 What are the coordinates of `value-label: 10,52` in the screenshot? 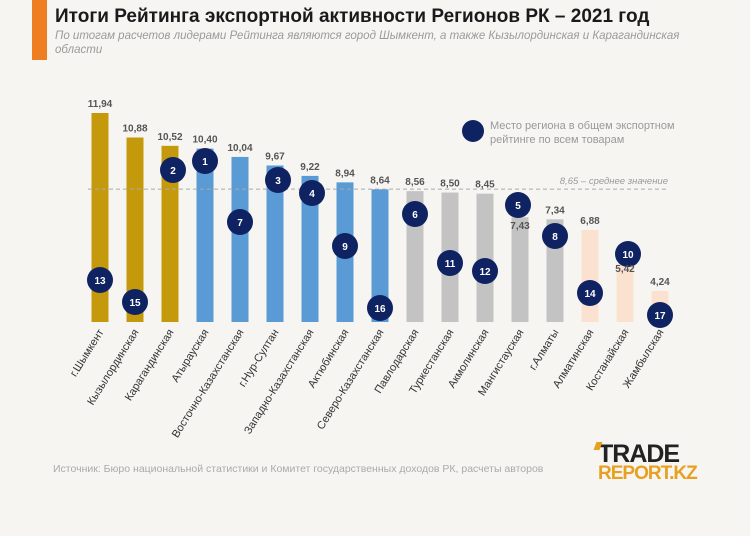 It's located at (169, 137).